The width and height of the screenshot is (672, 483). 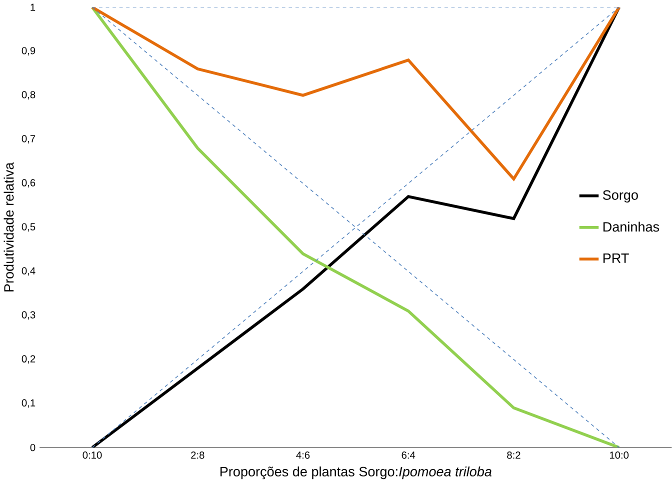 What do you see at coordinates (33, 7) in the screenshot?
I see `y-tick-label: 1` at bounding box center [33, 7].